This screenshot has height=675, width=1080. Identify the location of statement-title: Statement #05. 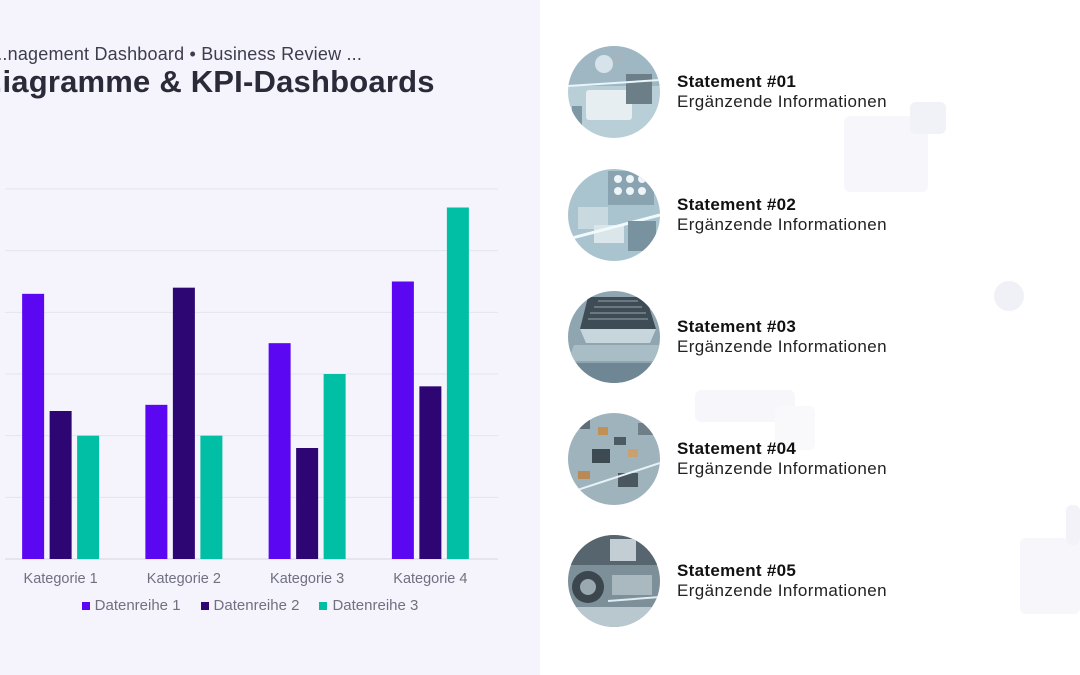
(737, 570).